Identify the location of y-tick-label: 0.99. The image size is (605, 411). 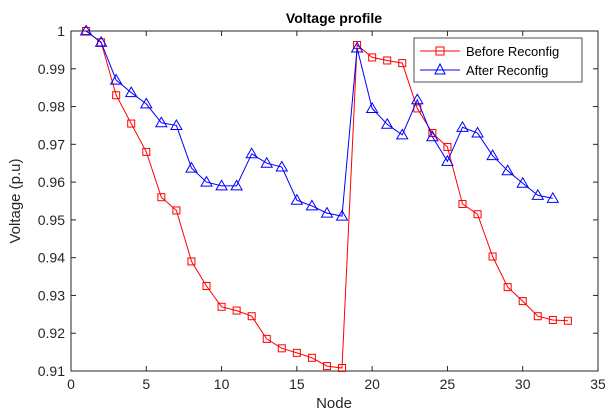
(51, 69).